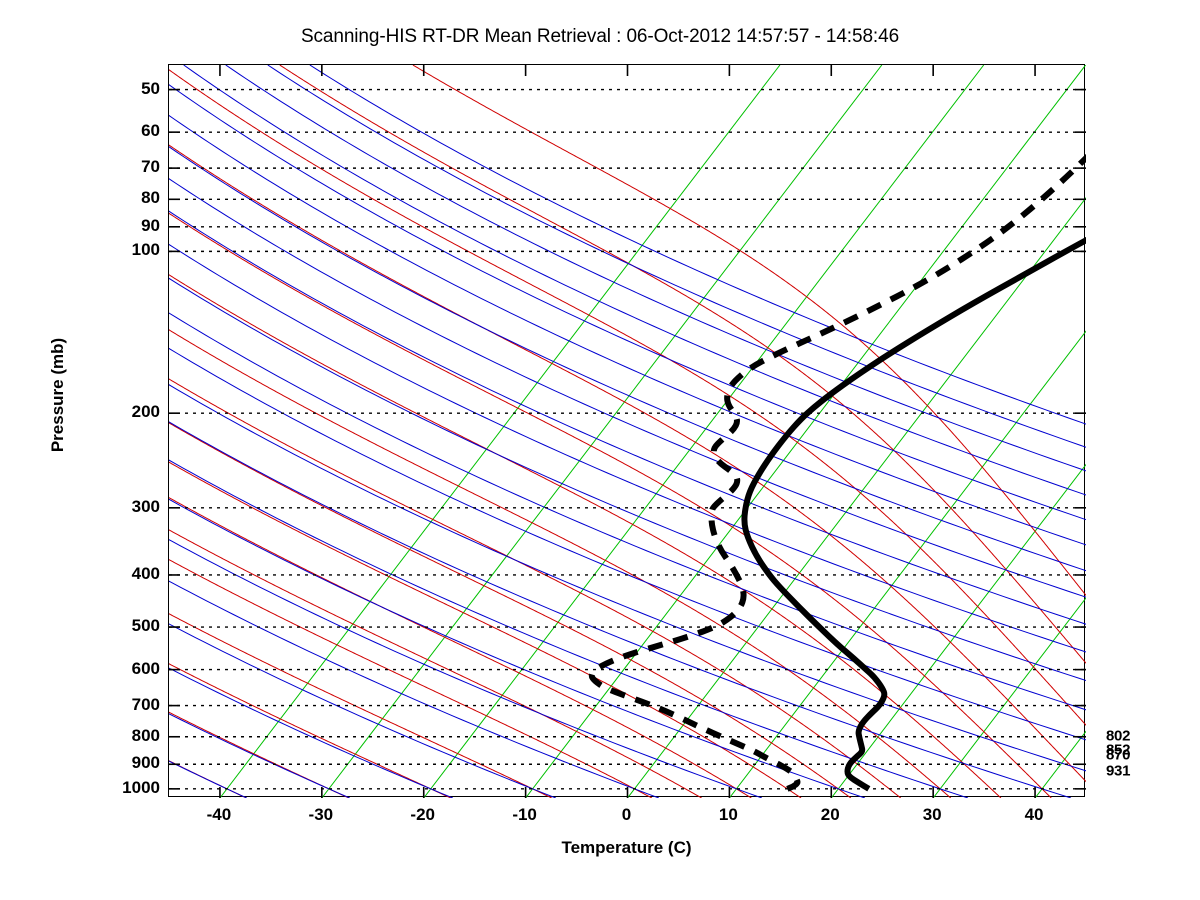  Describe the element at coordinates (728, 814) in the screenshot. I see `x-tick-label-10: 10` at that location.